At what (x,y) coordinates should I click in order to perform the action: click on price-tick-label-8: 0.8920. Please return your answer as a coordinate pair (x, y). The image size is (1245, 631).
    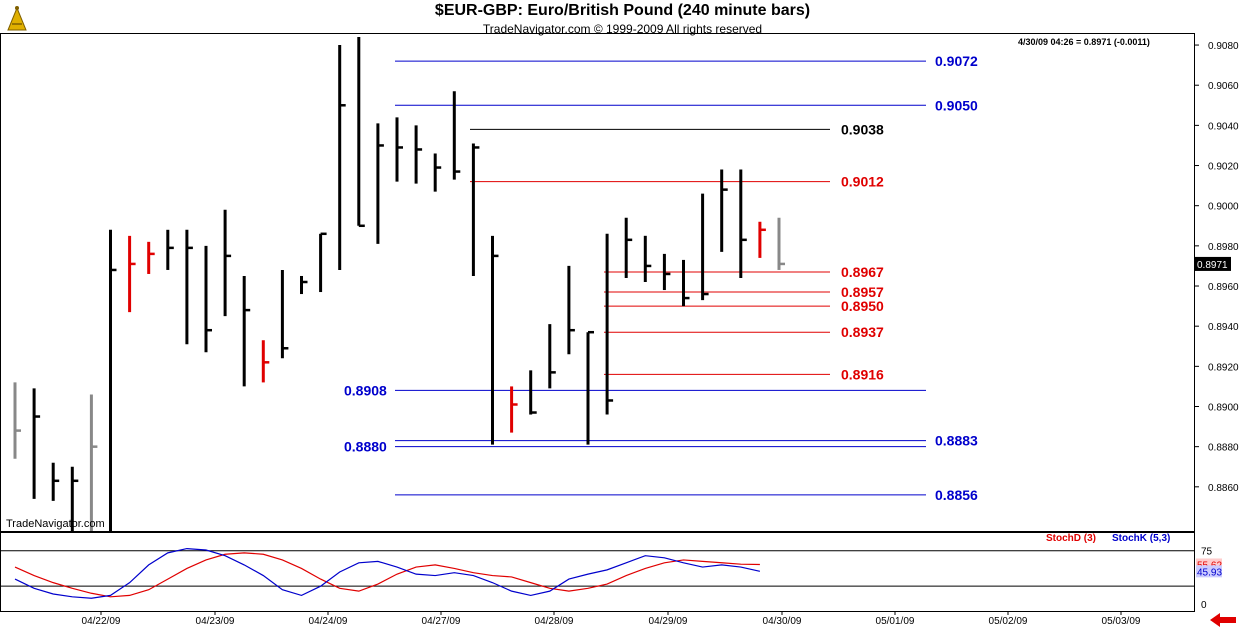
    Looking at the image, I should click on (1223, 367).